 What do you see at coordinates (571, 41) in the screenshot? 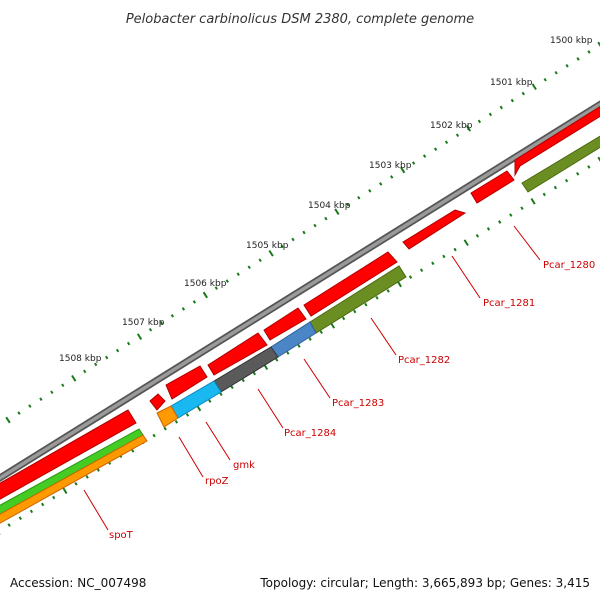
I see `tick-label-1500: 1500 kbp` at bounding box center [571, 41].